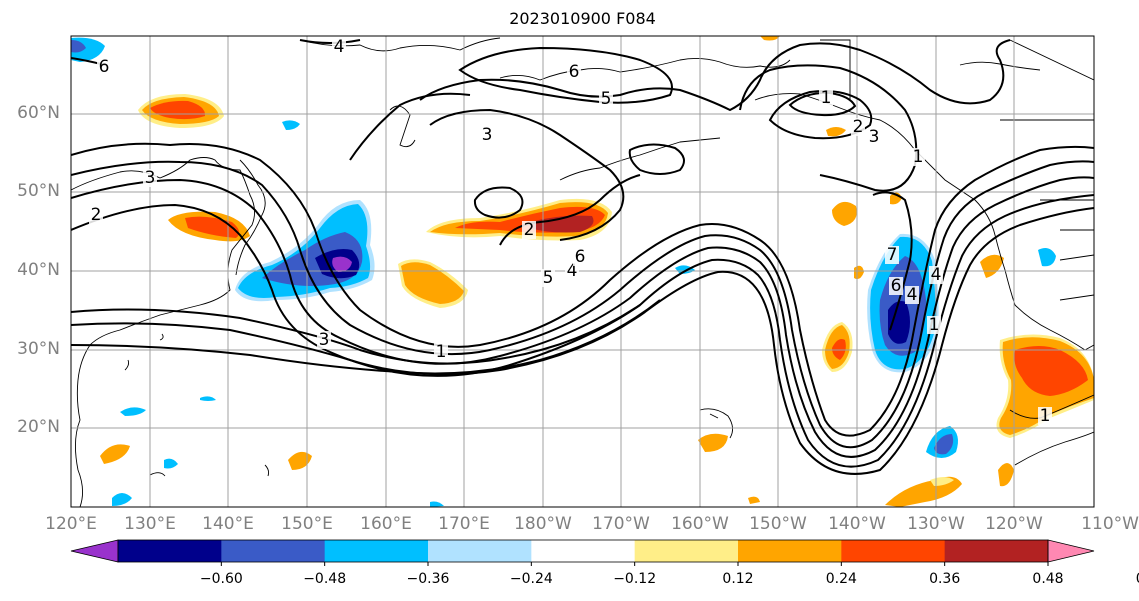 Image resolution: width=1139 pixels, height=601 pixels. Describe the element at coordinates (936, 524) in the screenshot. I see `longitude-label: 130°W` at that location.